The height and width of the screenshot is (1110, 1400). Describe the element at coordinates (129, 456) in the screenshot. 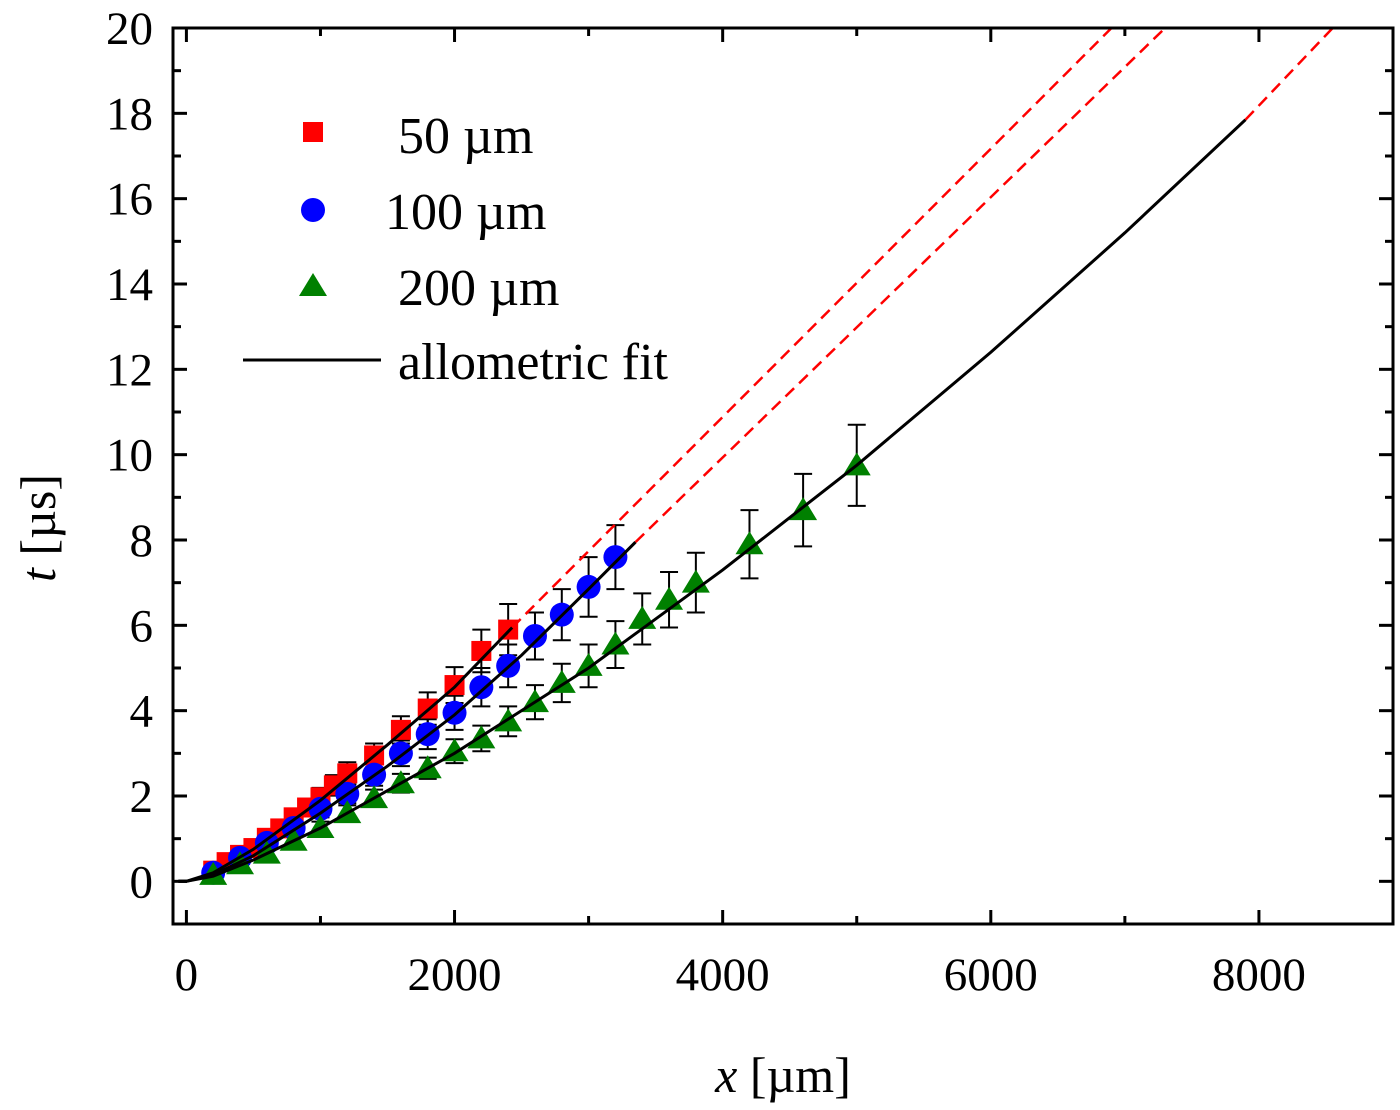

I see `y-tick-label: 10` at that location.